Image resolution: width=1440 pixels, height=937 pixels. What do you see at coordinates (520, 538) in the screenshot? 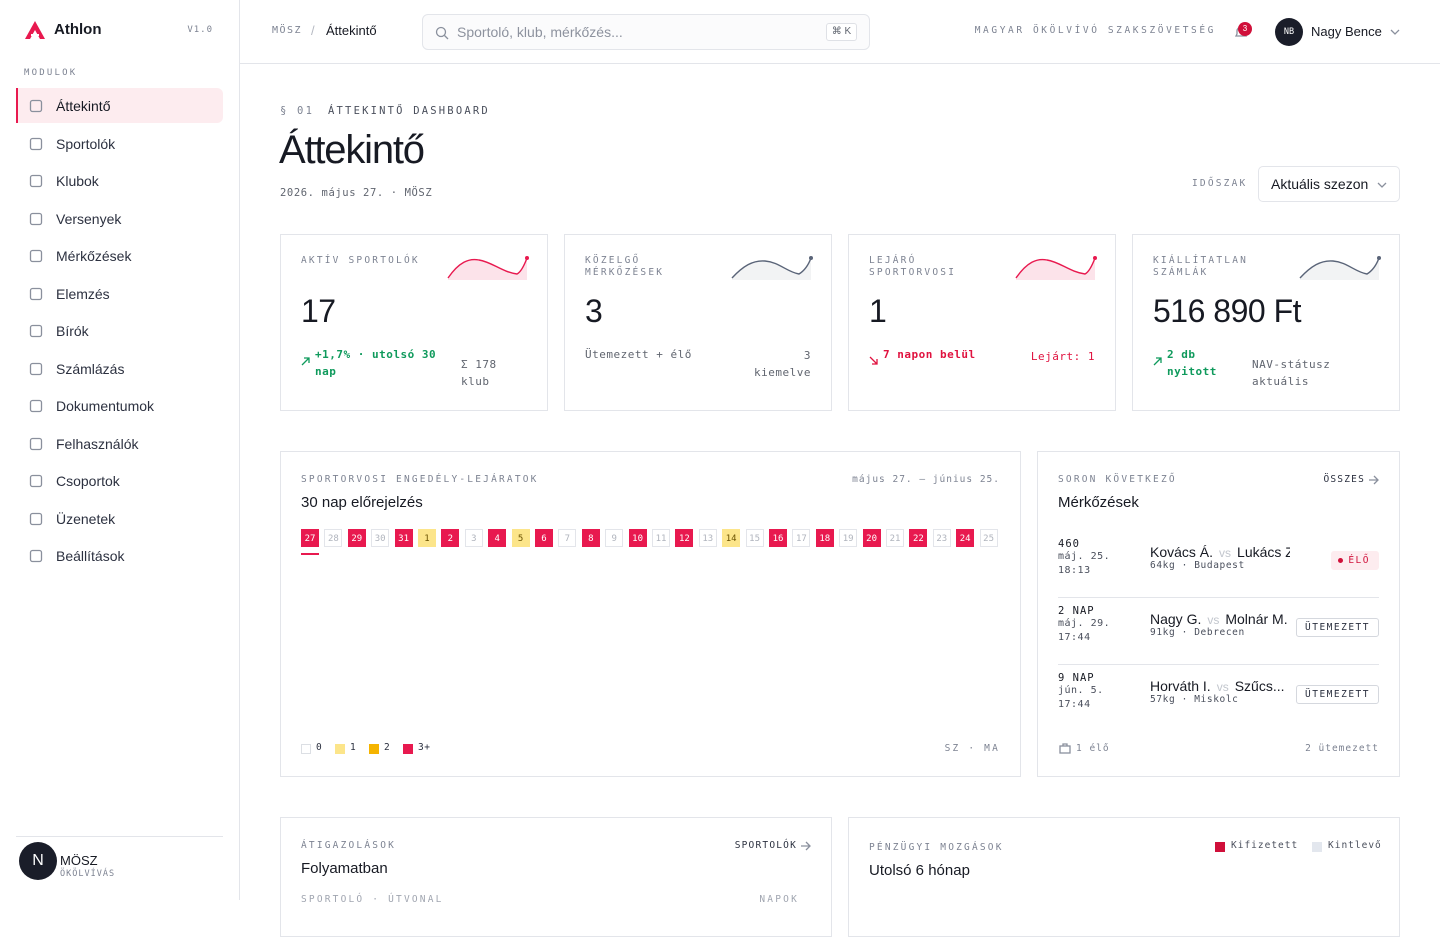
I see `day-cell: 5` at bounding box center [520, 538].